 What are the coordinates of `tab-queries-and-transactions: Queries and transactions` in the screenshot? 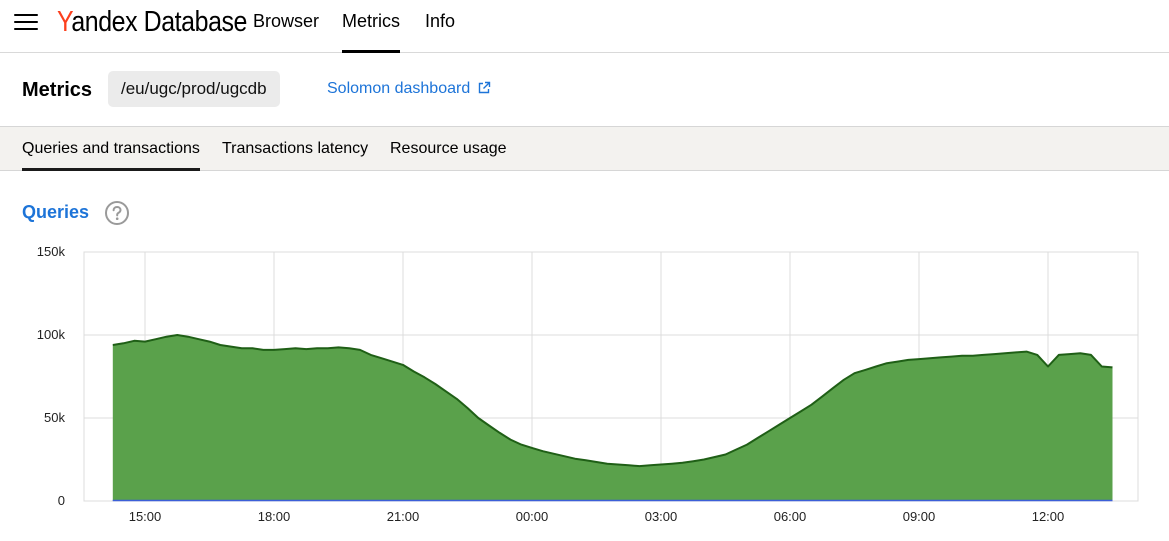 It's located at (111, 149).